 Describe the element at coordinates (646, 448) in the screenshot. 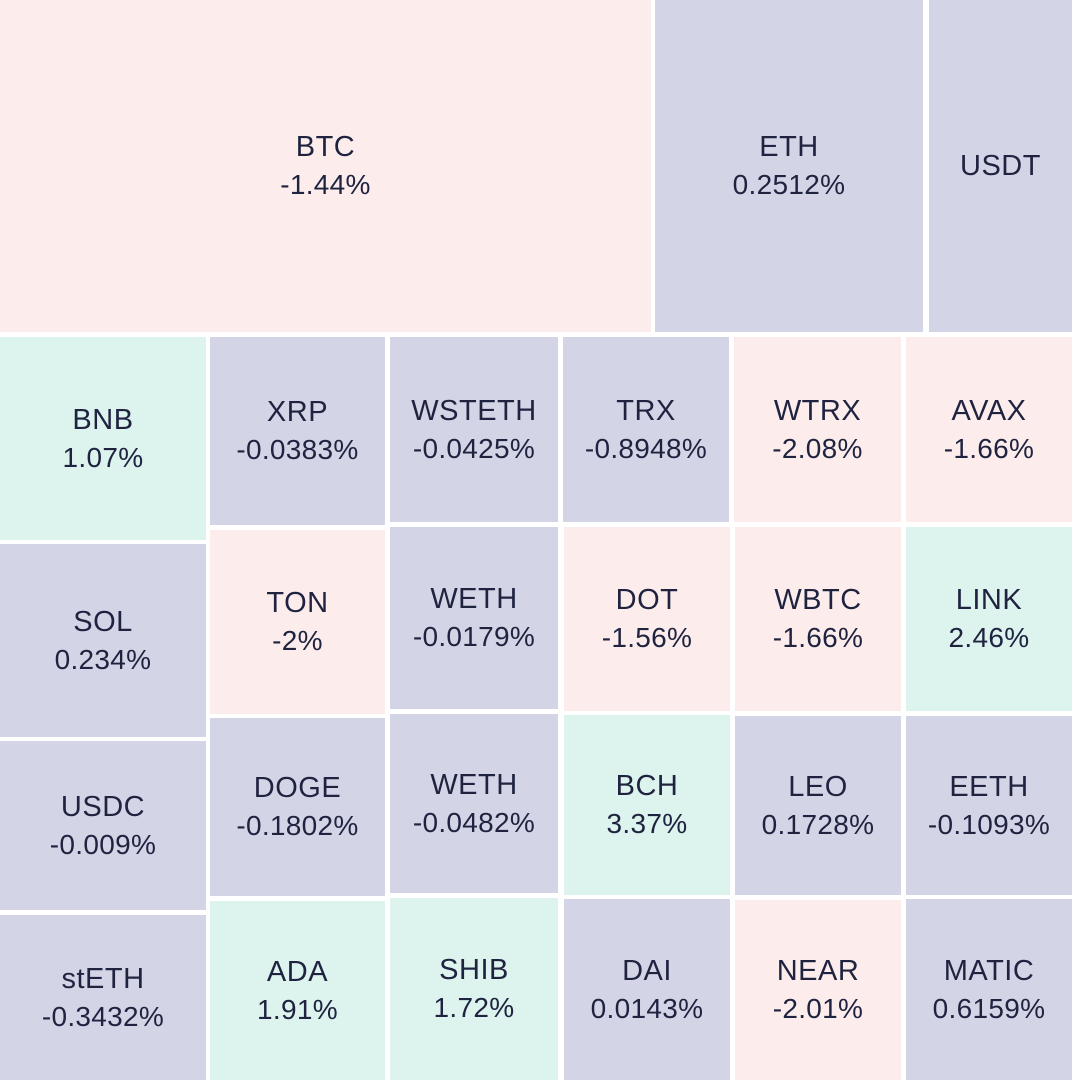

I see `tile-change: -0.8948%` at that location.